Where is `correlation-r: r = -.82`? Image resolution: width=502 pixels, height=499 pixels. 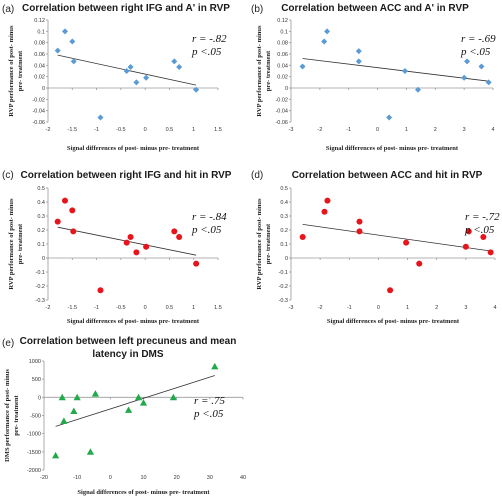
correlation-r: r = -.82 is located at coordinates (209, 39).